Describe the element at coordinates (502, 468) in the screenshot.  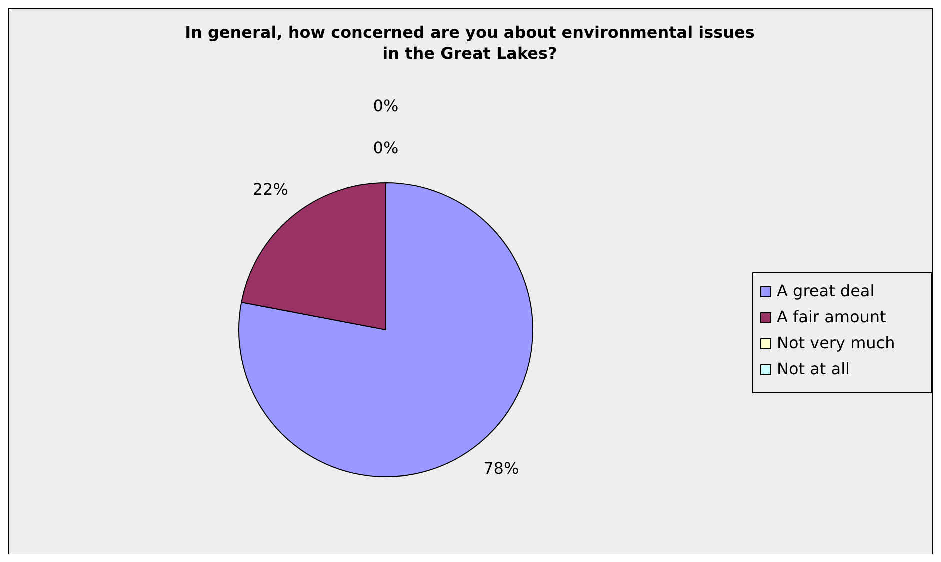
I see `data-label: 78%` at that location.